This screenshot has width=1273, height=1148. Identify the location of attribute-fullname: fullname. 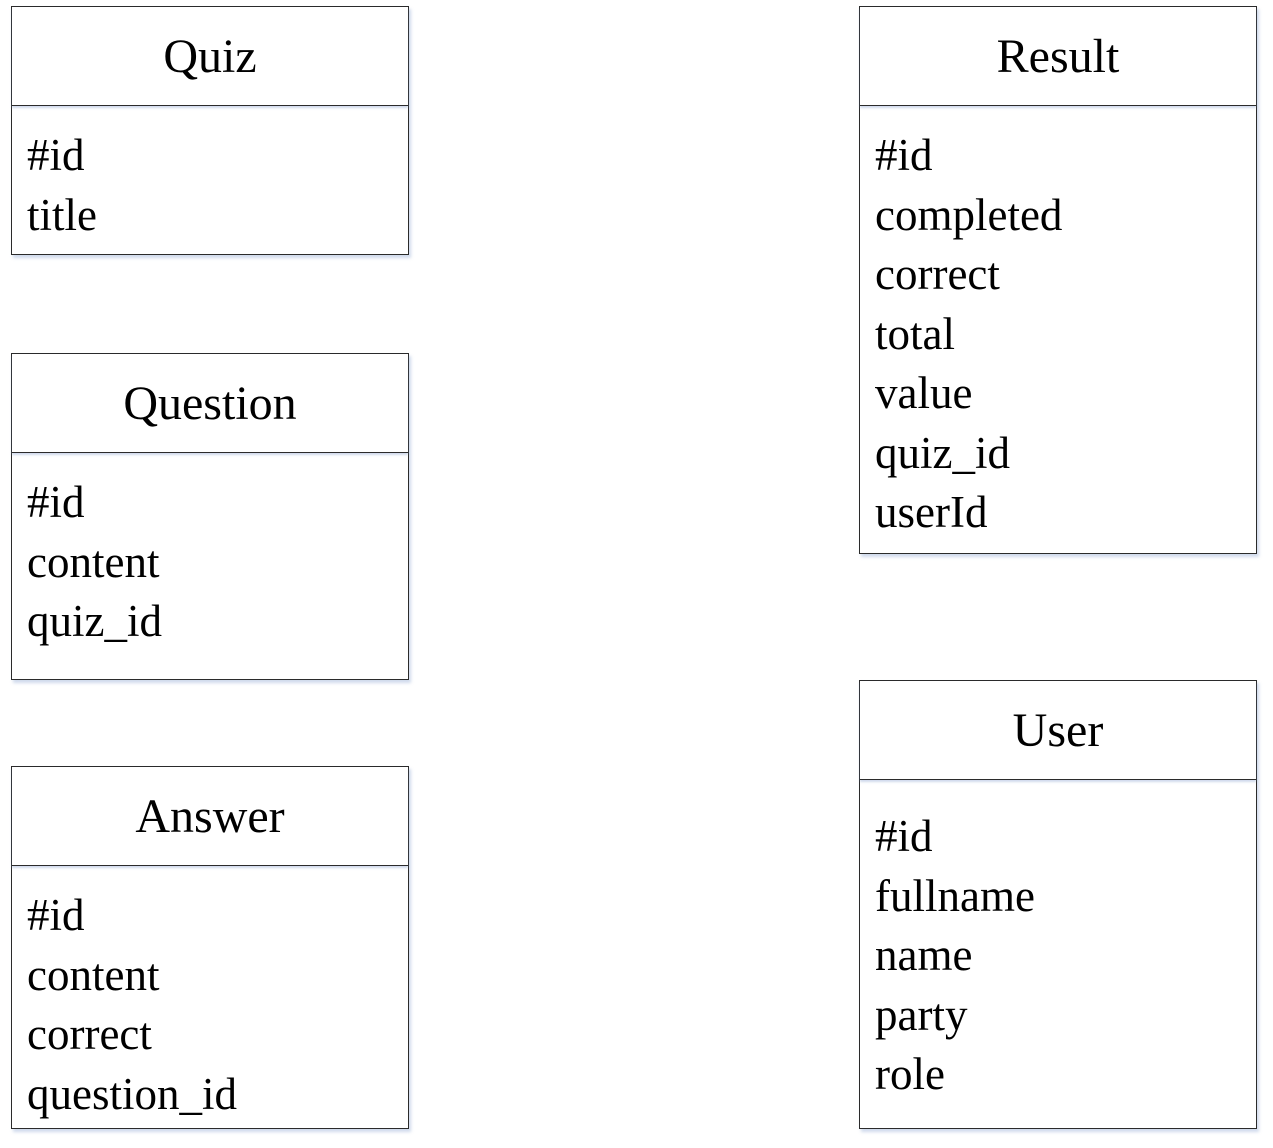
(955, 895).